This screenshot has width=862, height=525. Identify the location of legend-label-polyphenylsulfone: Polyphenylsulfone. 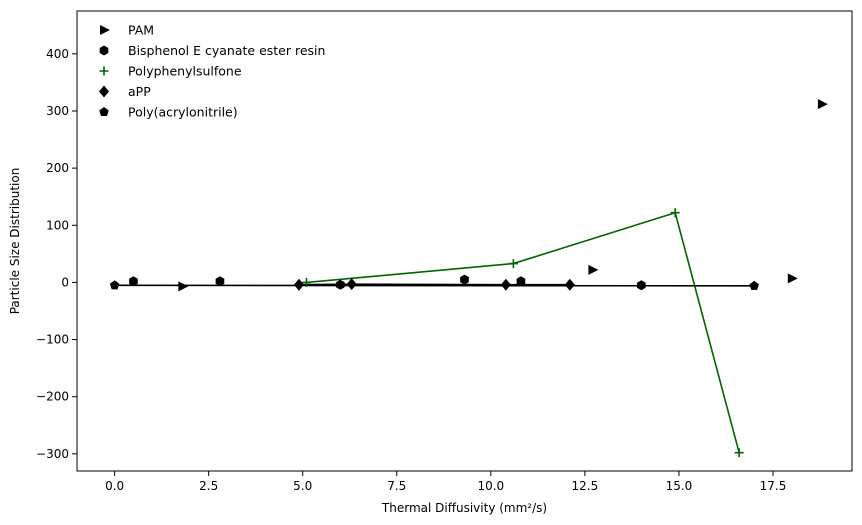
(185, 71).